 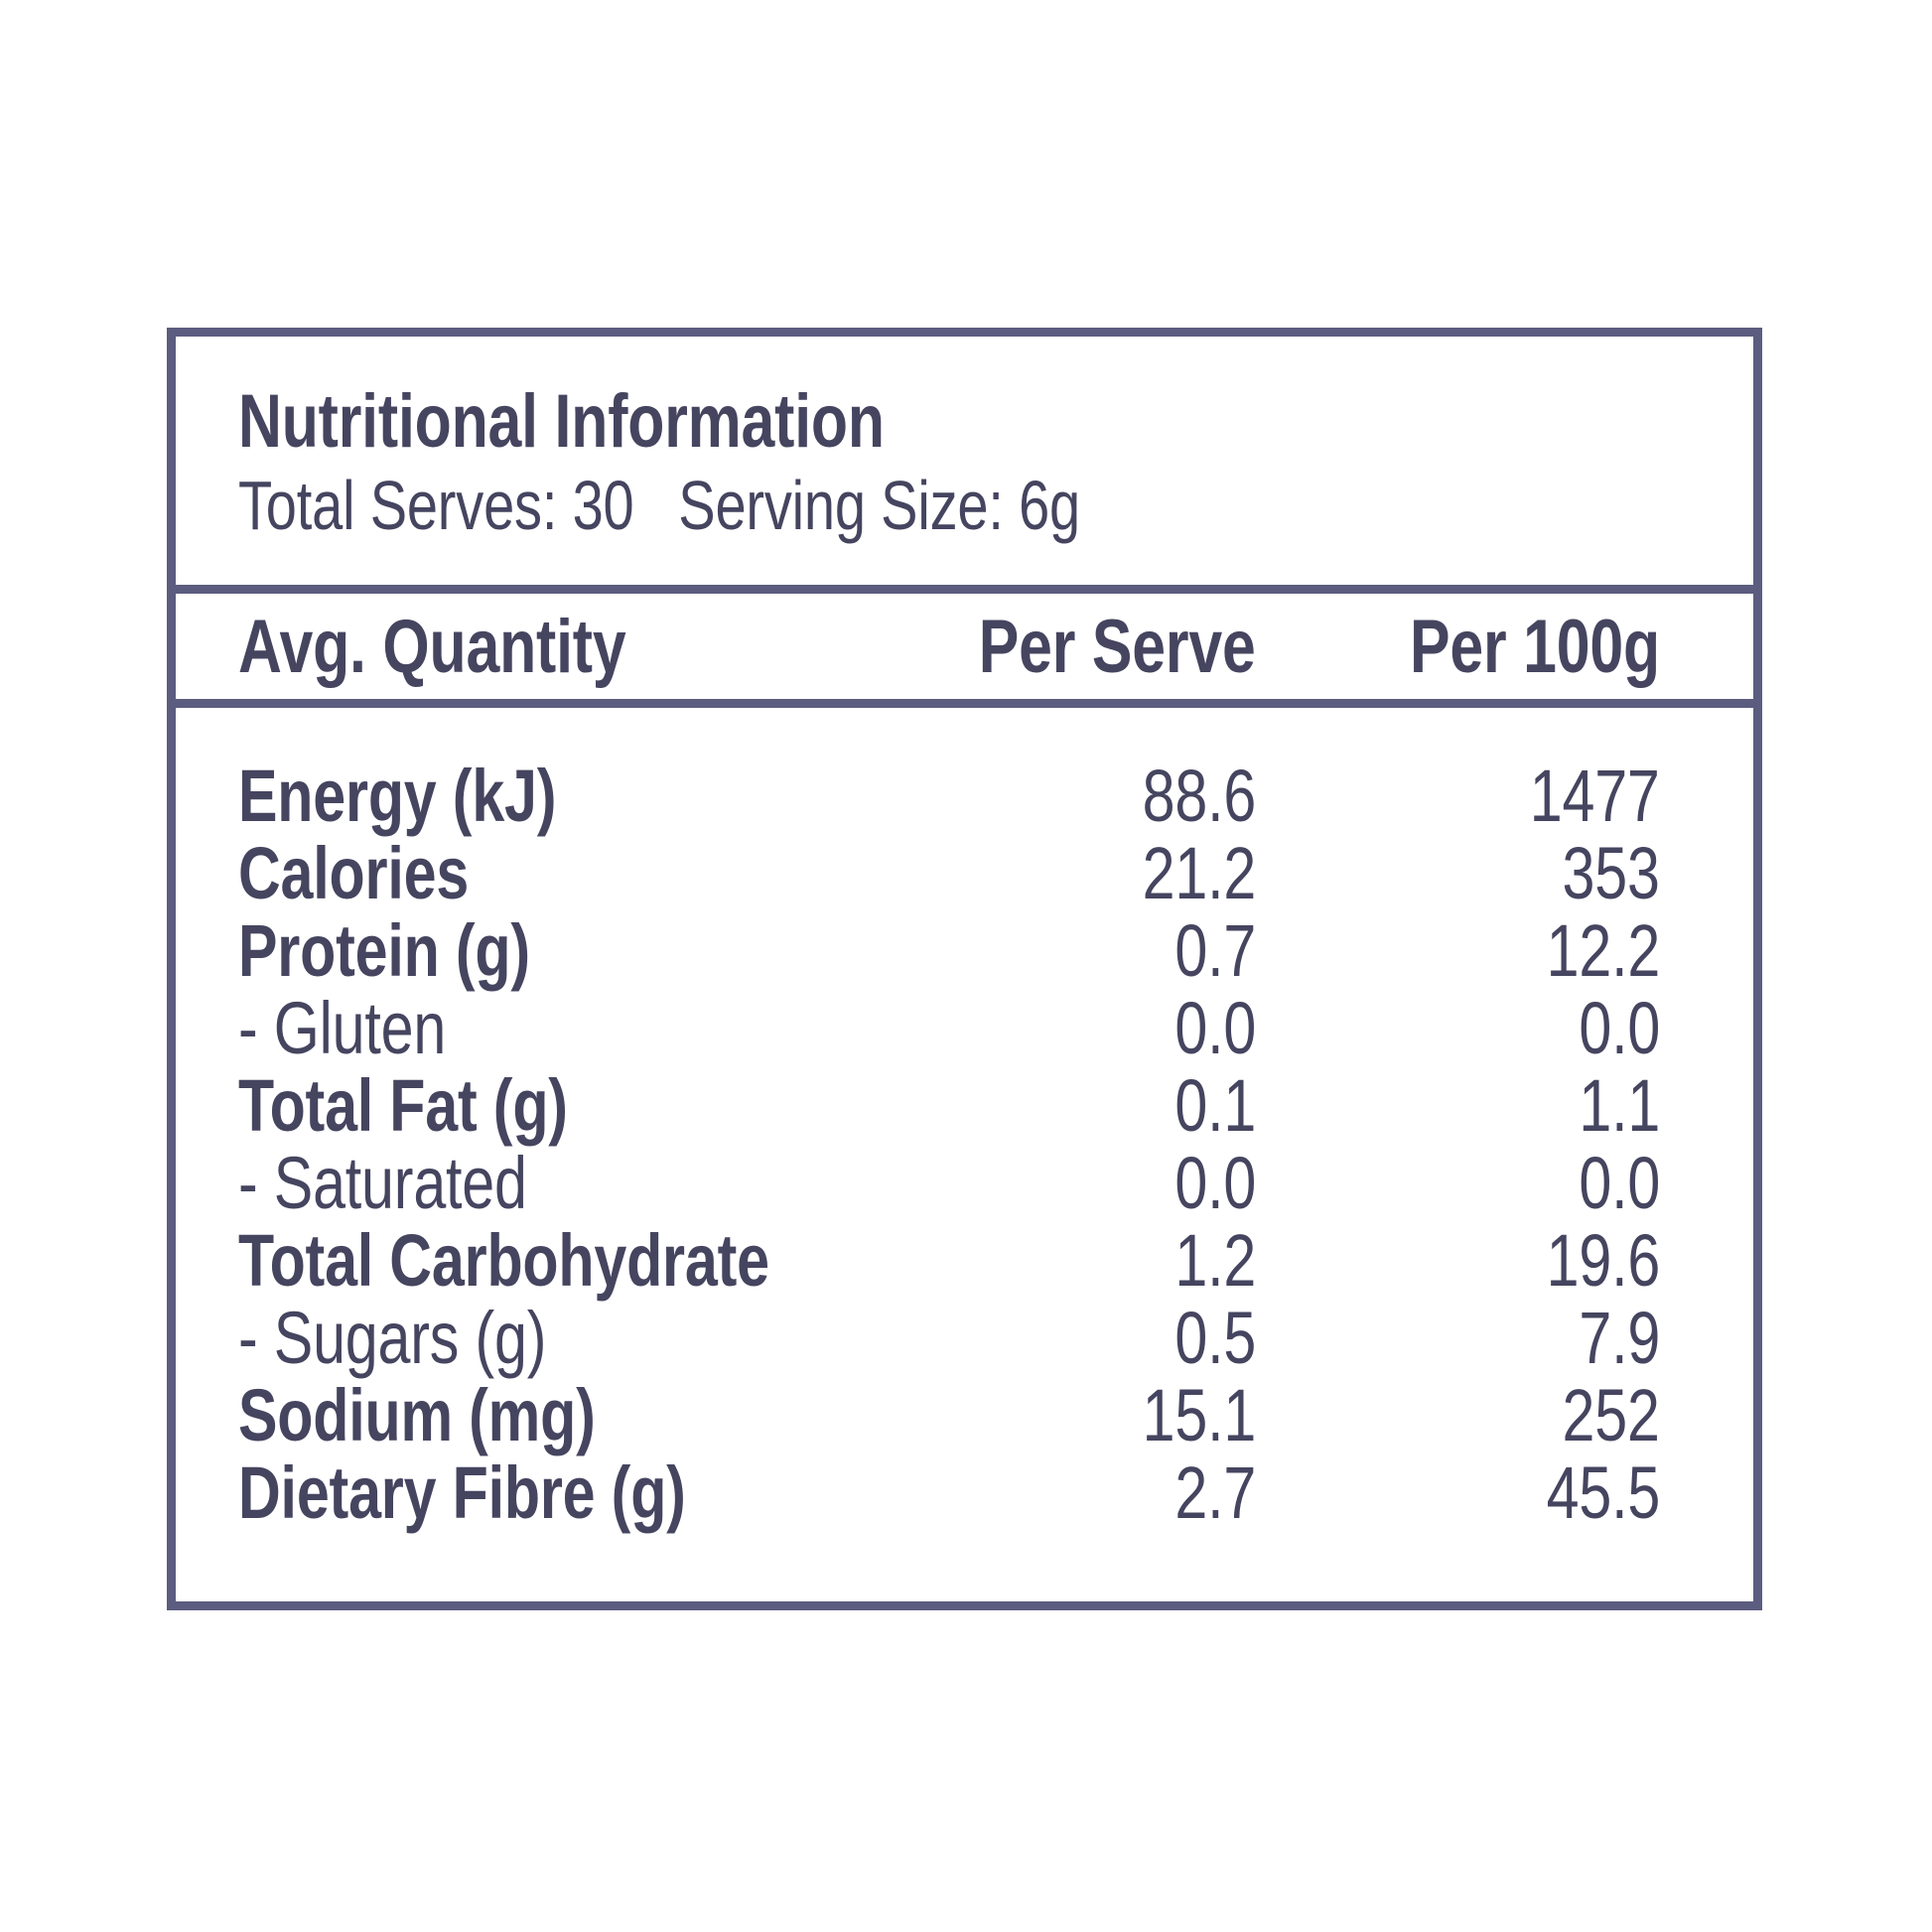 I want to click on row-label: Dietary Fibre (g), so click(x=462, y=1493).